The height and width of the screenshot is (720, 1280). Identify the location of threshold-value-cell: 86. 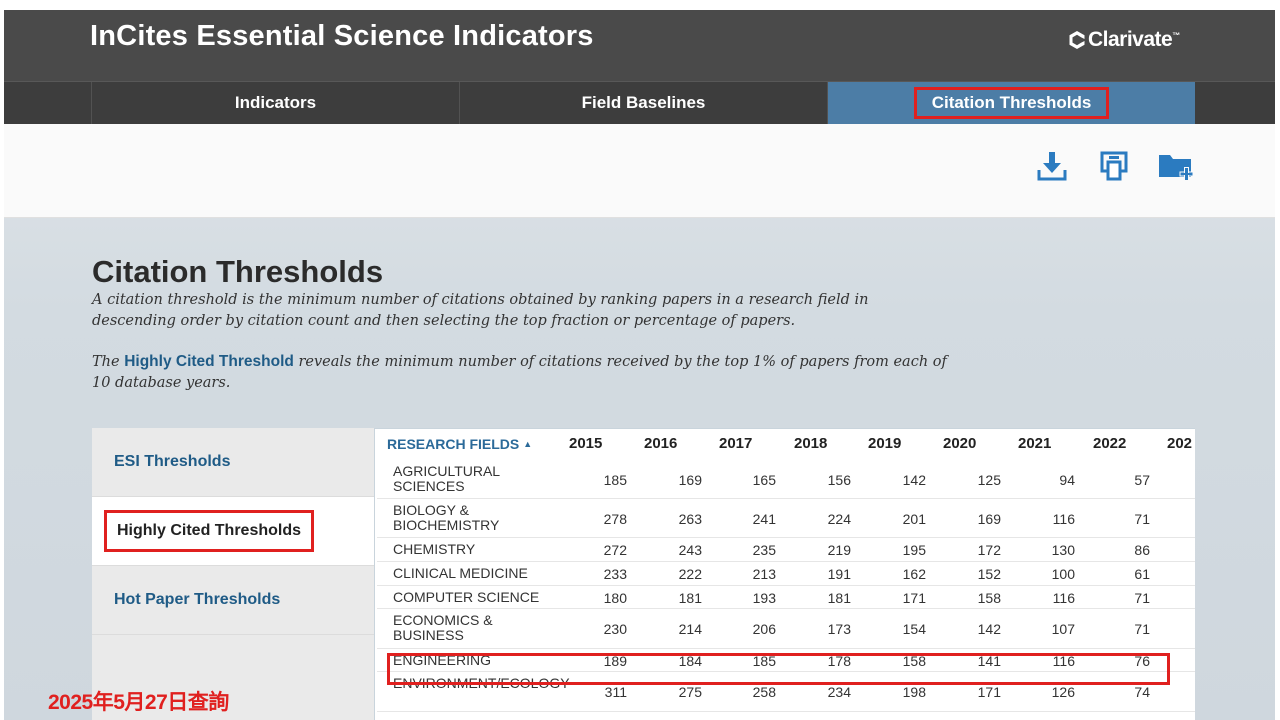
(1142, 550).